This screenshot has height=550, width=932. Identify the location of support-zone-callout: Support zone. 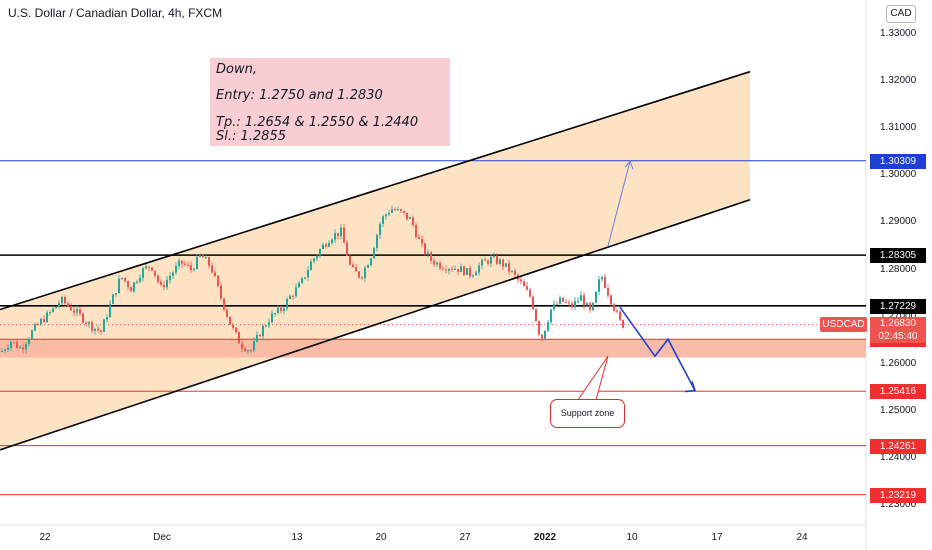
(587, 413).